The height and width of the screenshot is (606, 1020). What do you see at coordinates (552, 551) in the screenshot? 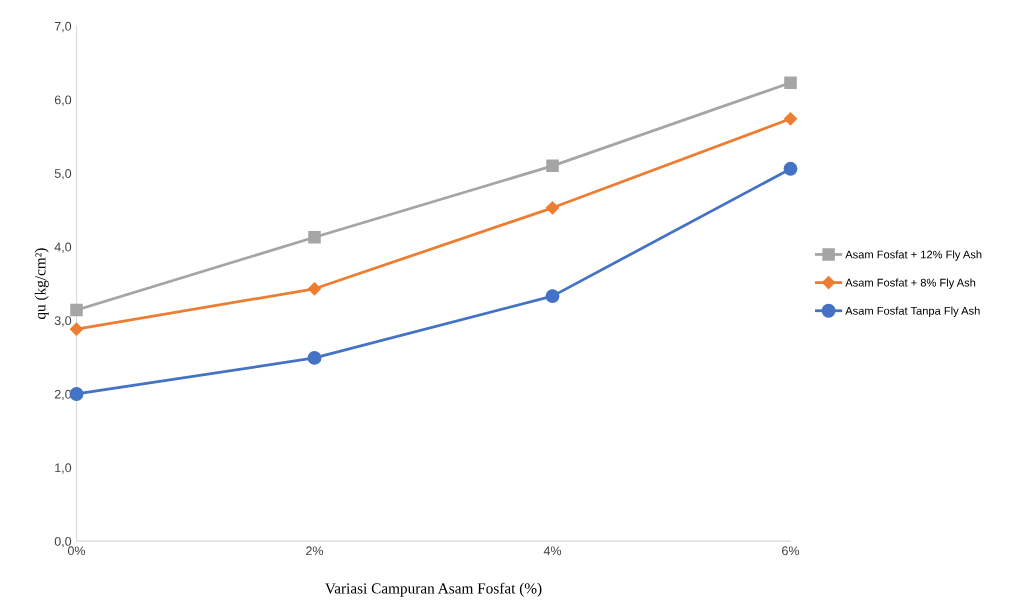
I see `x-tick-label: 4%` at bounding box center [552, 551].